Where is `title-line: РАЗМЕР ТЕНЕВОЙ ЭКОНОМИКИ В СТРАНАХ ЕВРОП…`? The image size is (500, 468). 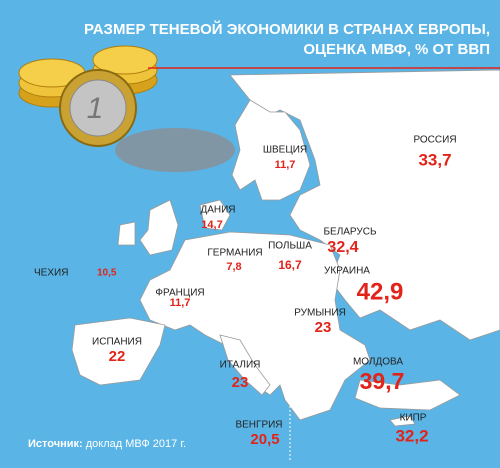
title-line: РАЗМЕР ТЕНЕВОЙ ЭКОНОМИКИ В СТРАНАХ ЕВРОП… is located at coordinates (287, 29).